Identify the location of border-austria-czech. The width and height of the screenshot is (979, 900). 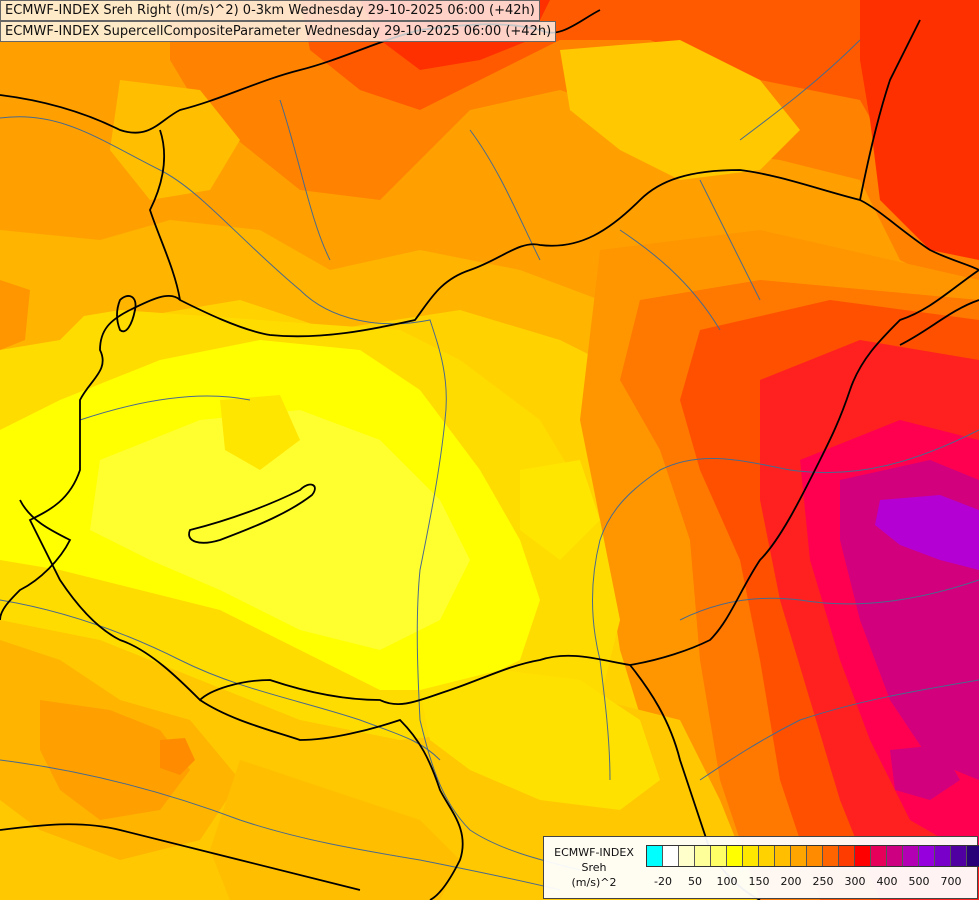
(165, 215).